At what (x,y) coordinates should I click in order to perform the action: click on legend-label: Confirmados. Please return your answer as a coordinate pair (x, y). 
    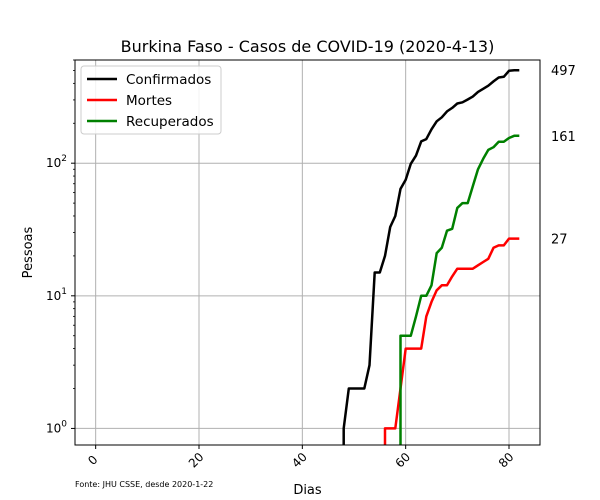
    Looking at the image, I should click on (168, 80).